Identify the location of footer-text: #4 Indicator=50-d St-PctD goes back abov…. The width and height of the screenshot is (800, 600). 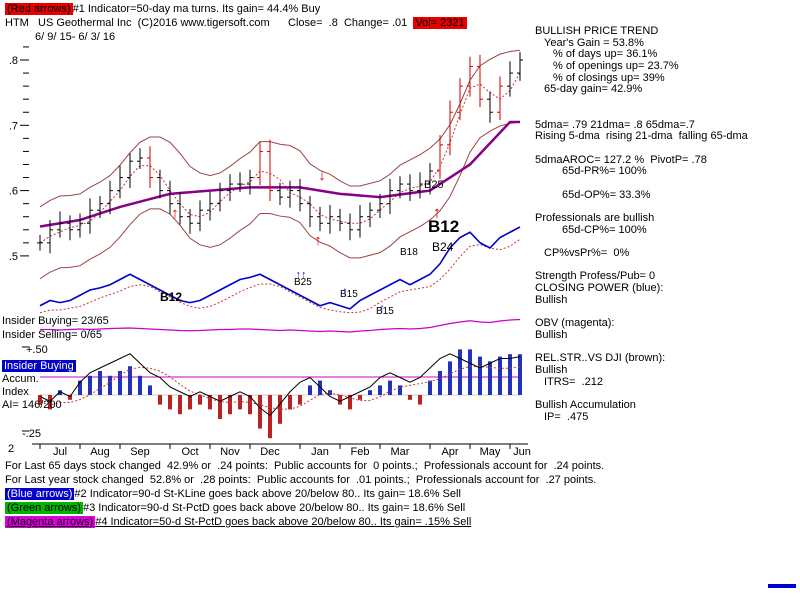
(283, 522).